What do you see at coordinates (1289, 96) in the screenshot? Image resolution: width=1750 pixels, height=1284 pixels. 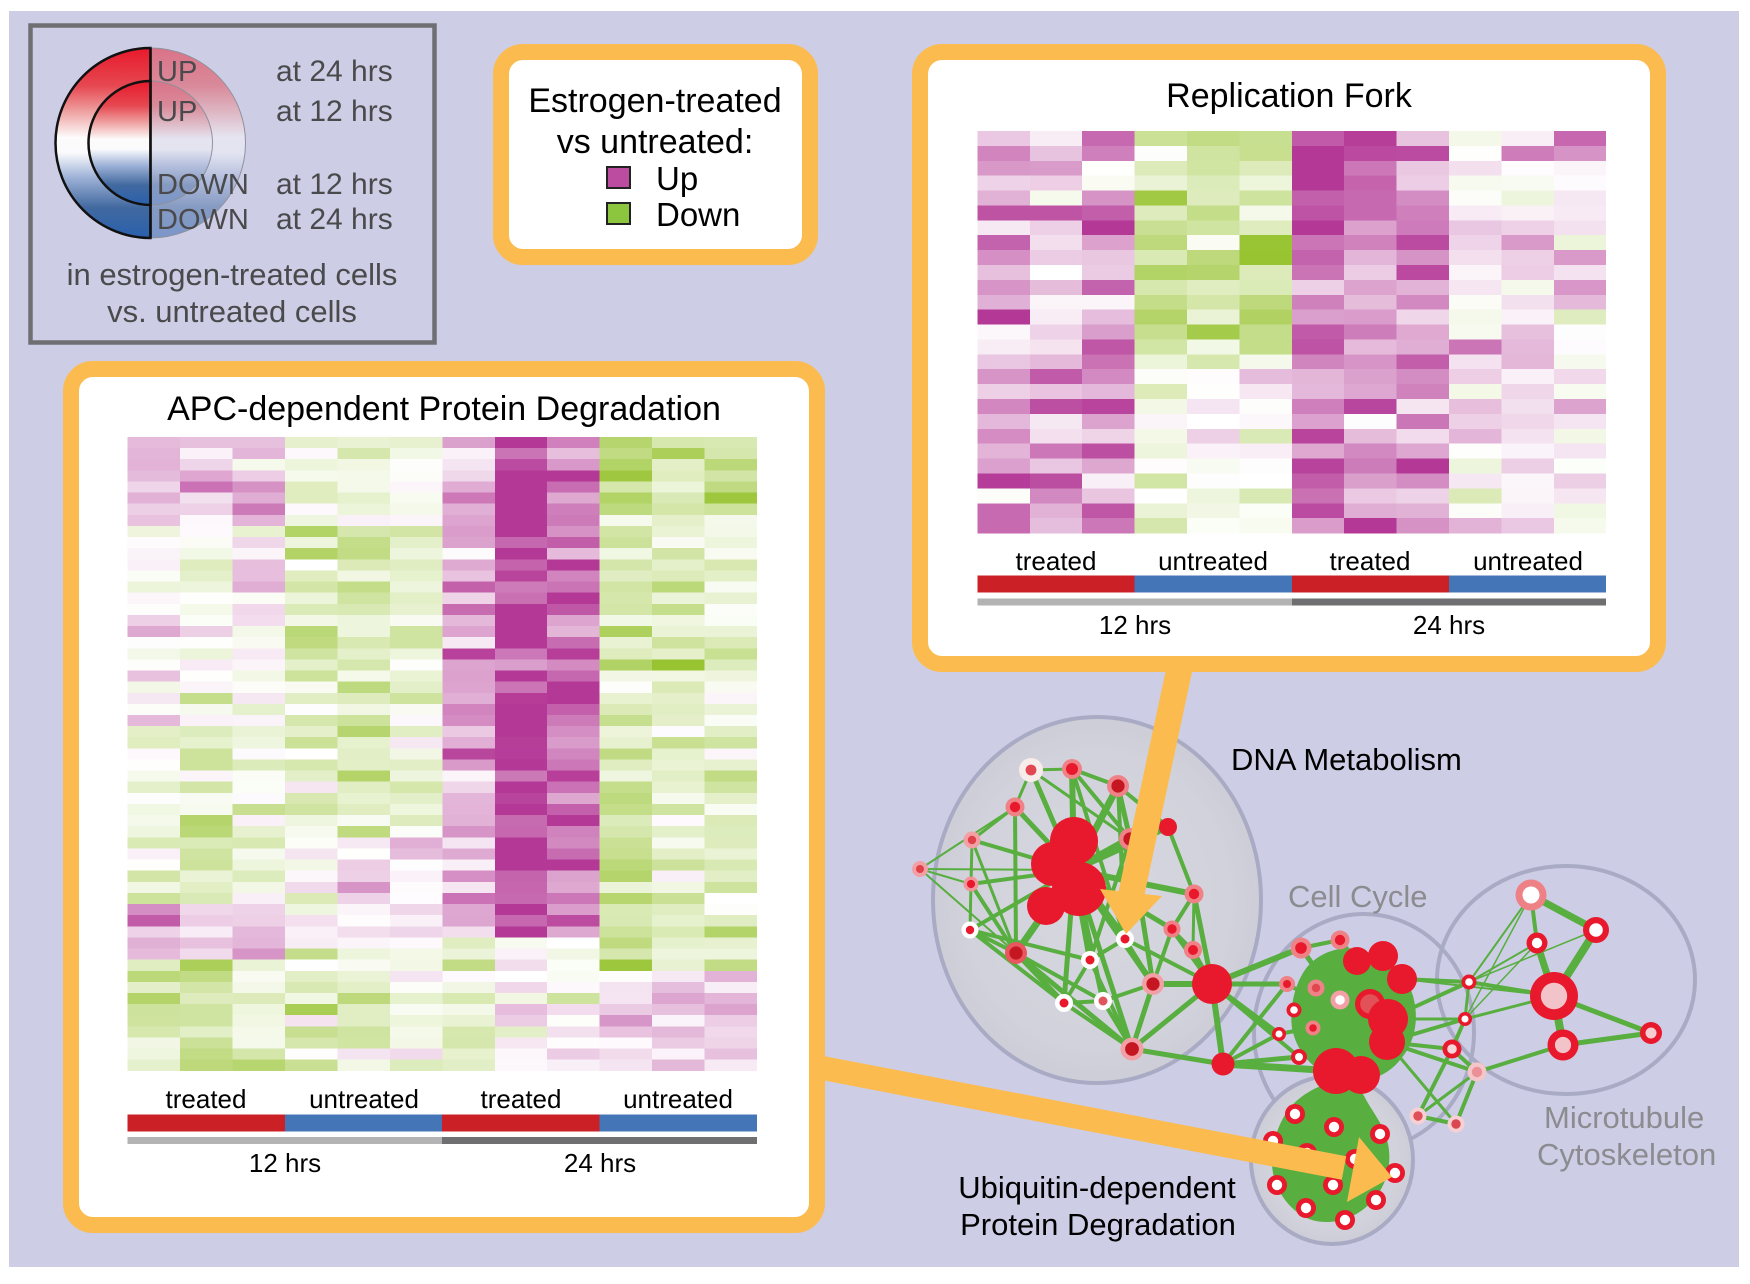 I see `svg-text: Replication Fork` at bounding box center [1289, 96].